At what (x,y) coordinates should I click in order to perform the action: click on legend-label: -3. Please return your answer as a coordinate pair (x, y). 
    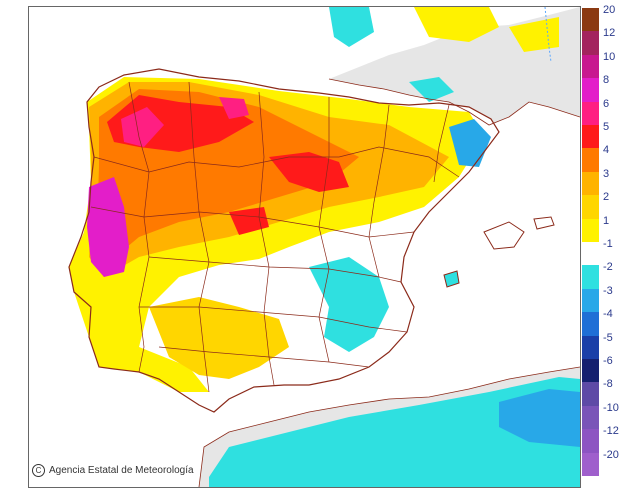
    Looking at the image, I should click on (608, 290).